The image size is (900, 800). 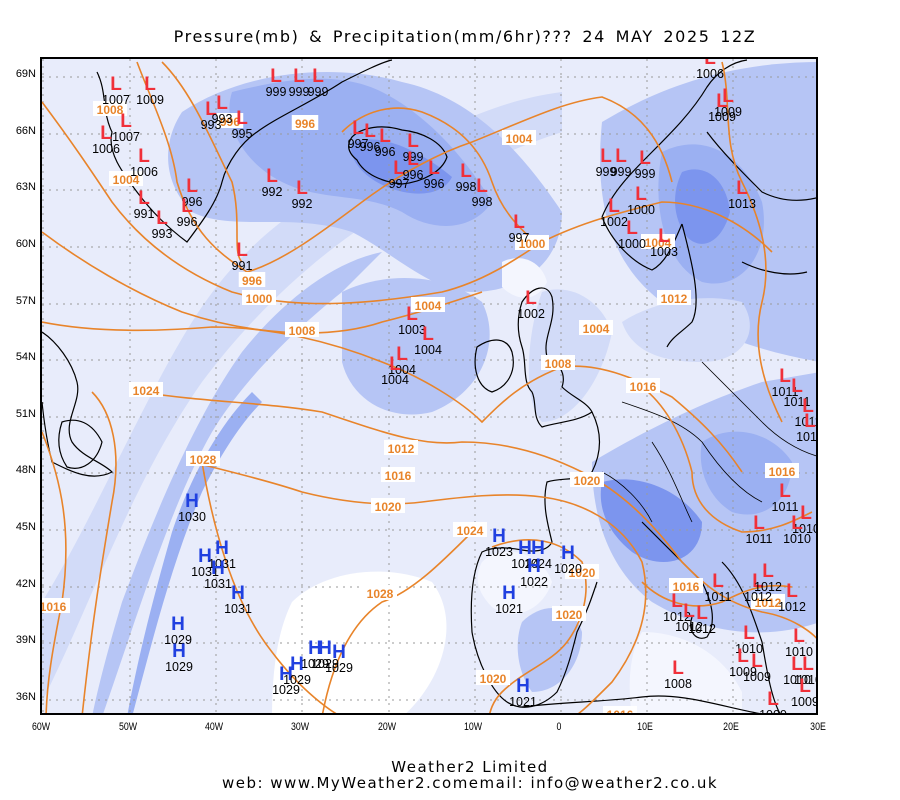 What do you see at coordinates (25, 470) in the screenshot?
I see `lat-label: 48N` at bounding box center [25, 470].